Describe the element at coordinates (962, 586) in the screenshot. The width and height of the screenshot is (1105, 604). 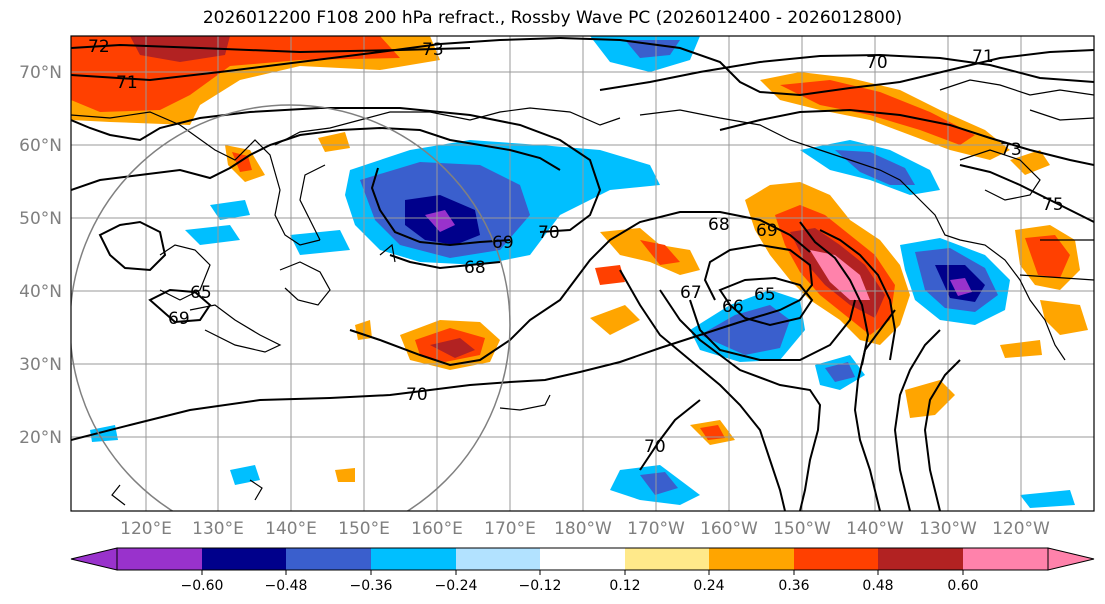
I see `colorbar-tick-label: 0.60` at that location.